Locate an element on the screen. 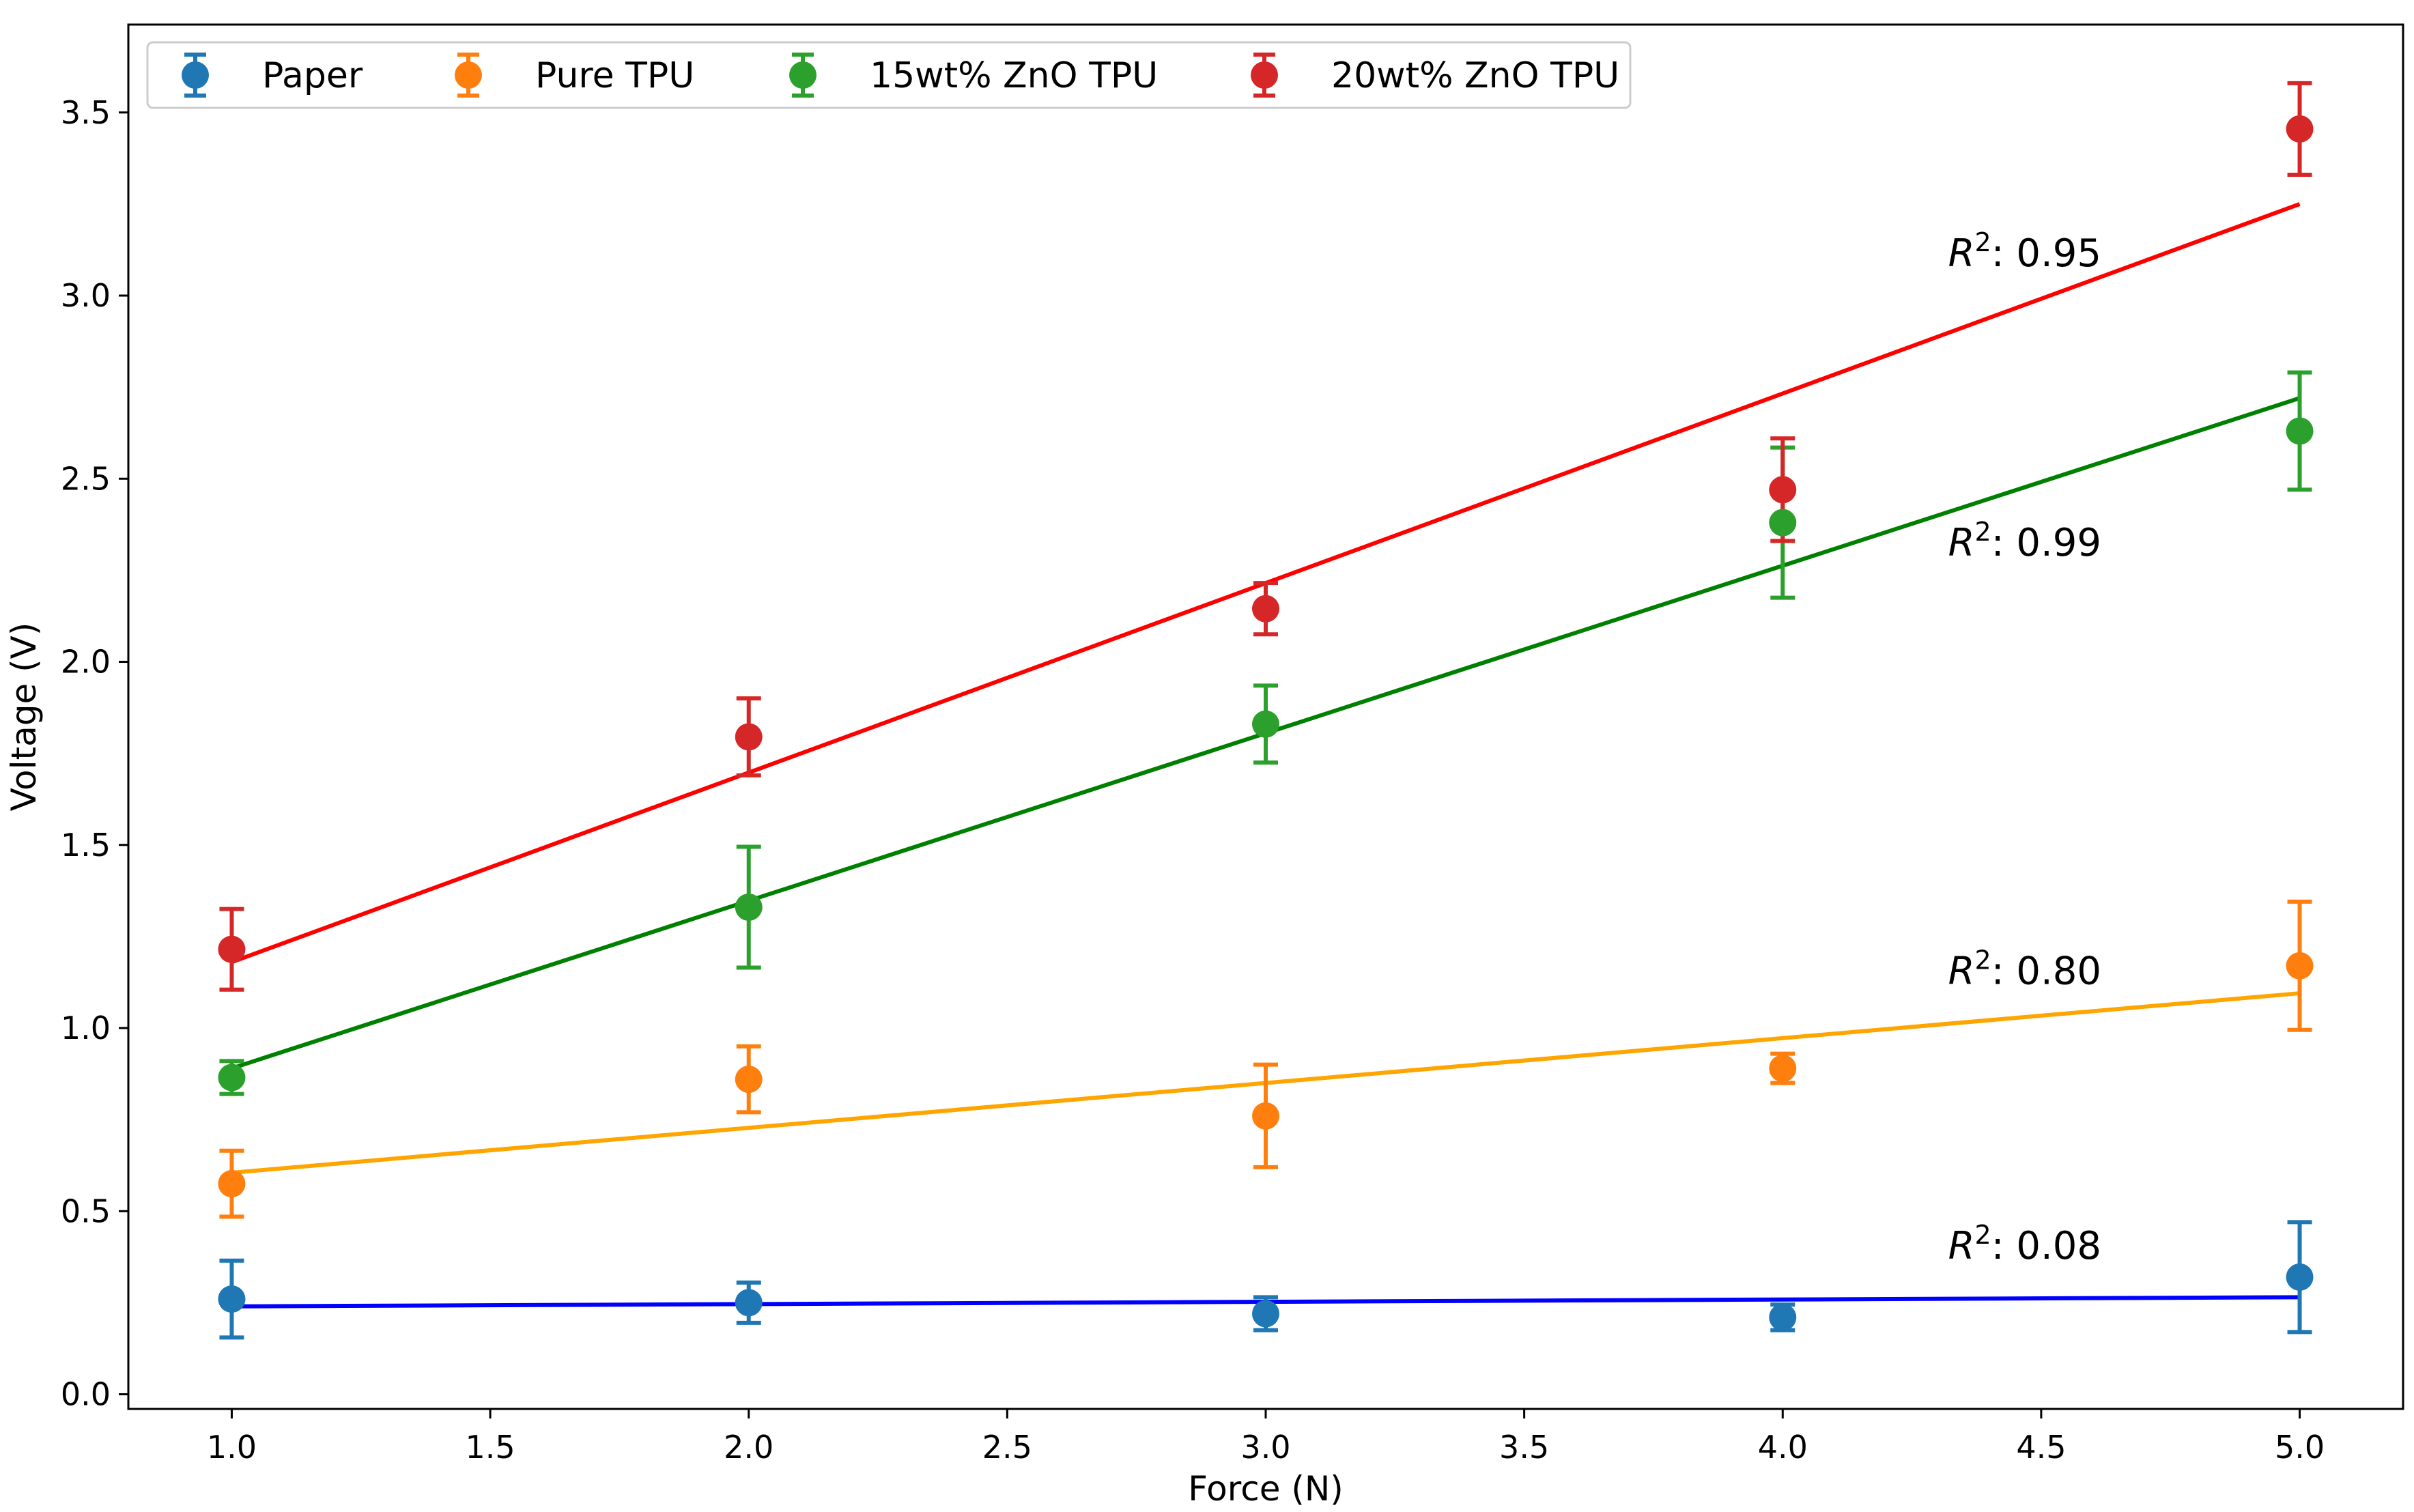 The width and height of the screenshot is (2414, 1512). y-tick-label: 2.5 is located at coordinates (86, 478).